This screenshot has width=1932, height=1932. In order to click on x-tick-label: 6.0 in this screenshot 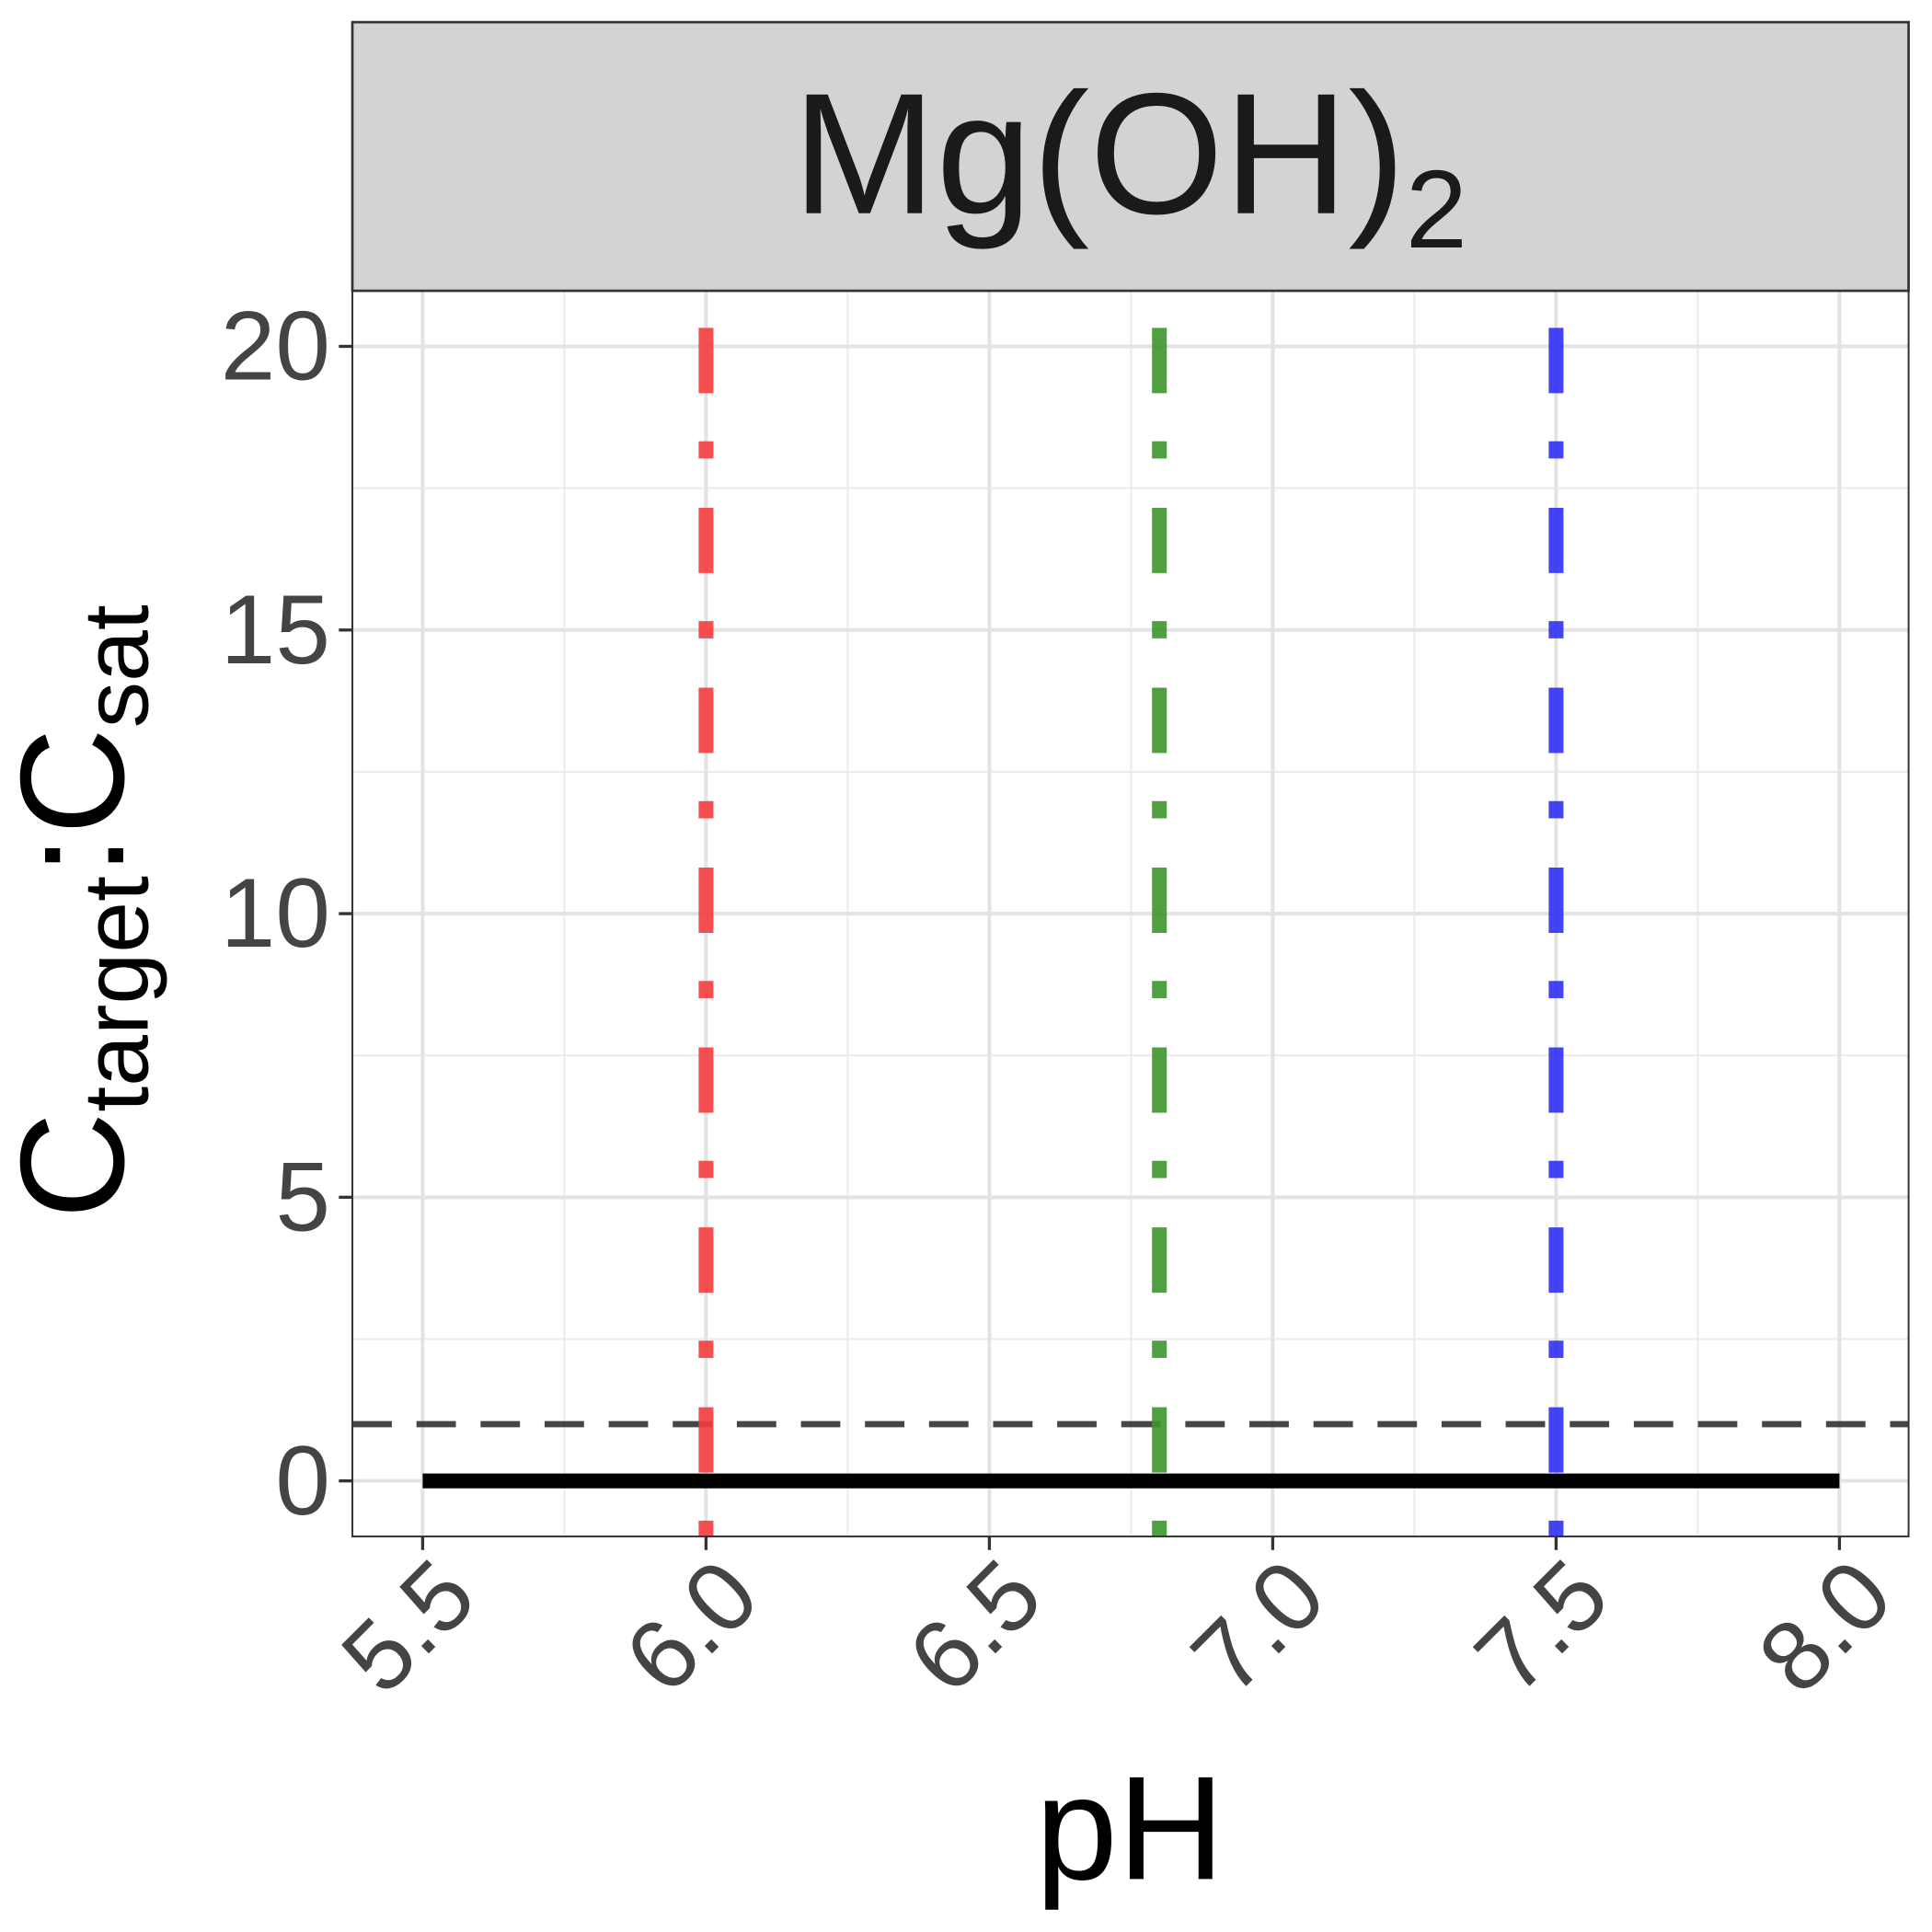, I will do `click(691, 1625)`.